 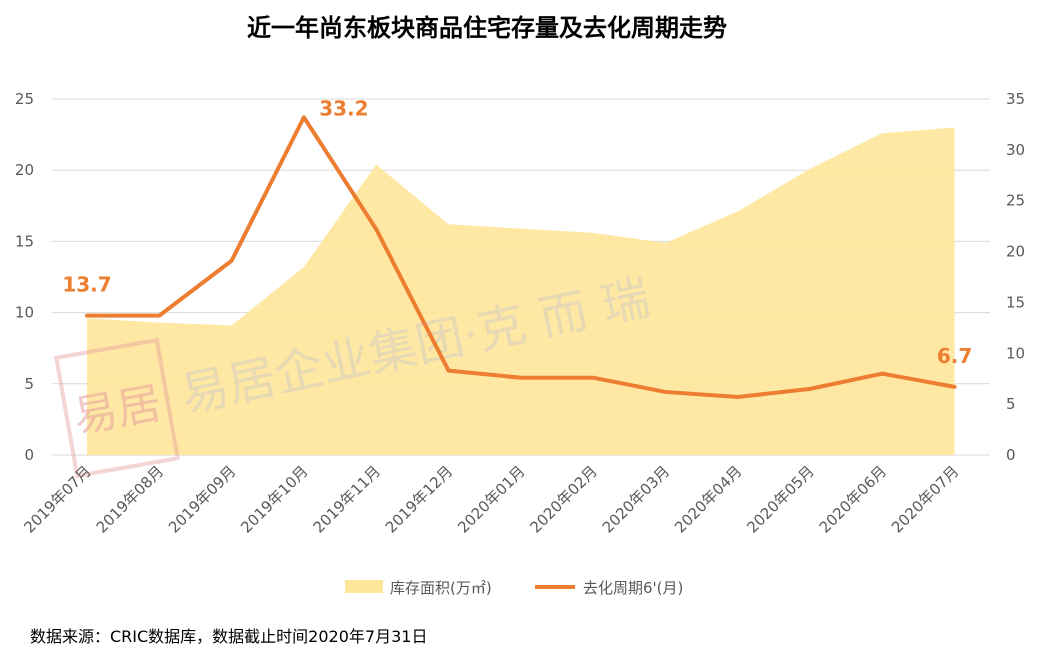 I want to click on left-tick-label: 0, so click(x=29, y=455).